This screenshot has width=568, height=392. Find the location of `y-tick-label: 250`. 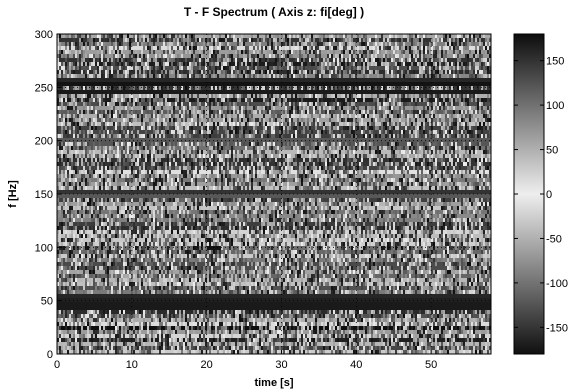

y-tick-label: 250 is located at coordinates (44, 88).